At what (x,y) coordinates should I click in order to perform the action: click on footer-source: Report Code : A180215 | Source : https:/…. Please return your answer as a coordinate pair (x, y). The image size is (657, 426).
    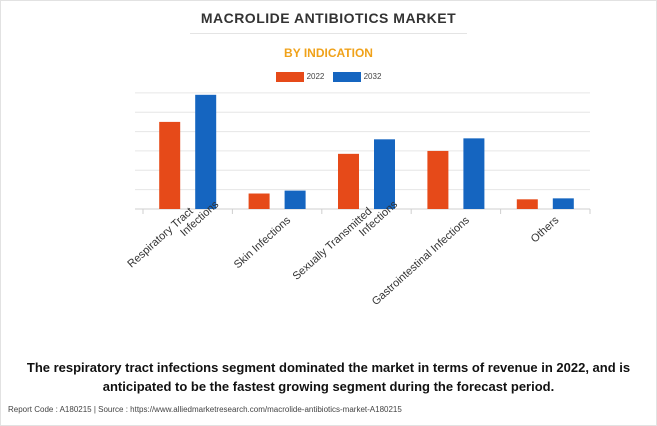
    Looking at the image, I should click on (205, 409).